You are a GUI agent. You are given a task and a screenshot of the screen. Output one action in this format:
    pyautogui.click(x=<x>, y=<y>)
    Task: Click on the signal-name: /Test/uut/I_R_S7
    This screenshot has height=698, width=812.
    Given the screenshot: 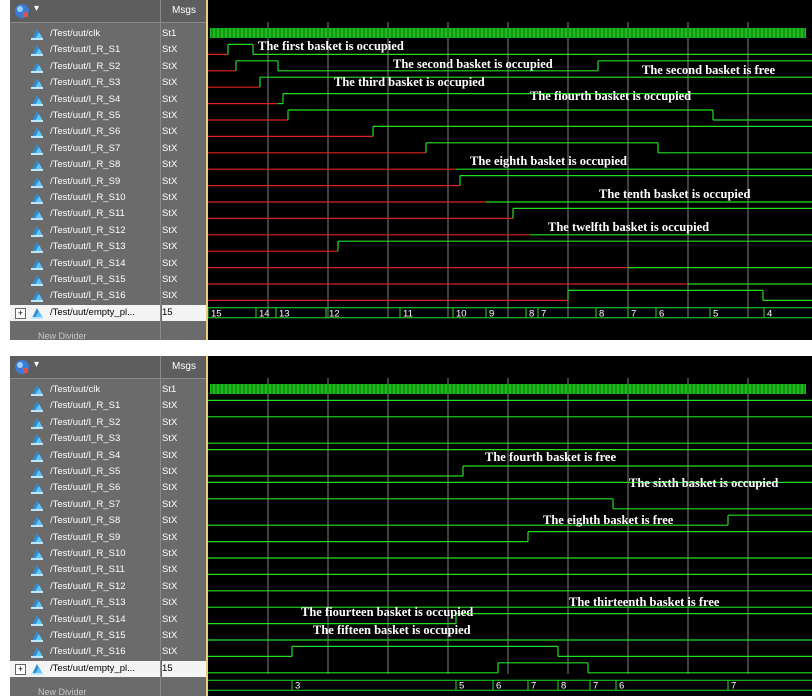 What is the action you would take?
    pyautogui.click(x=85, y=504)
    